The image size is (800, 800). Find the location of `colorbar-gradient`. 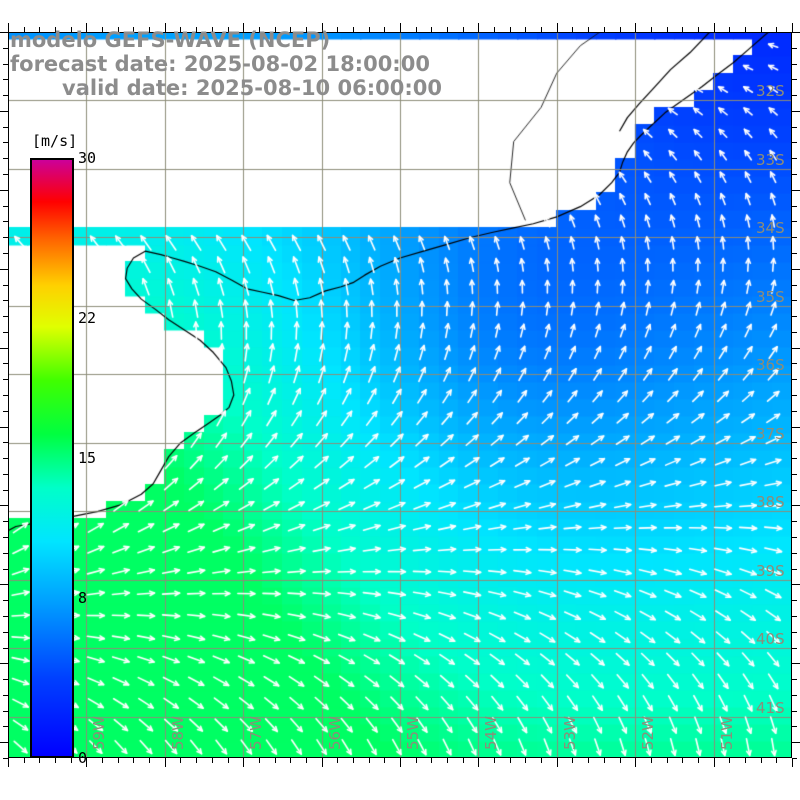

colorbar-gradient is located at coordinates (52, 458).